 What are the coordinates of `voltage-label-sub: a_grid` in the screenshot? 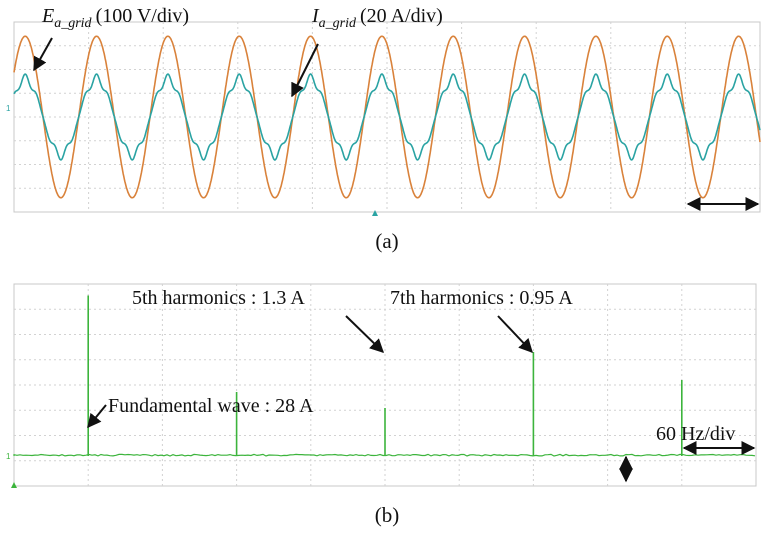 It's located at (73, 23).